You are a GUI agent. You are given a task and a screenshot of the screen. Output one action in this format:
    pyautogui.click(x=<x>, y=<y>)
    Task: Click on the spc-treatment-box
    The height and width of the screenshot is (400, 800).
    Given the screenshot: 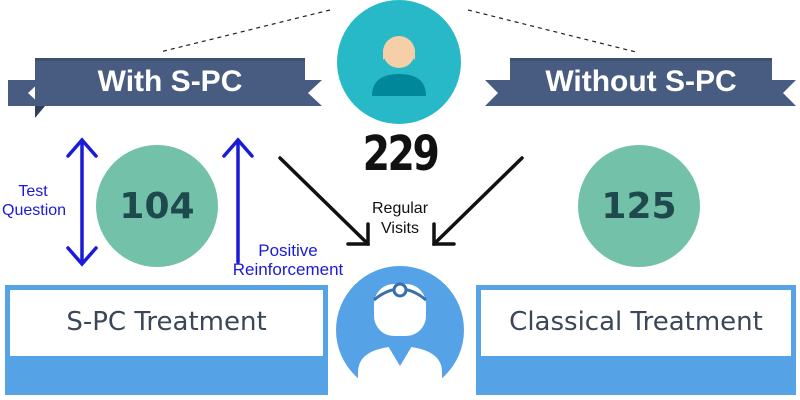 What is the action you would take?
    pyautogui.click(x=166, y=340)
    